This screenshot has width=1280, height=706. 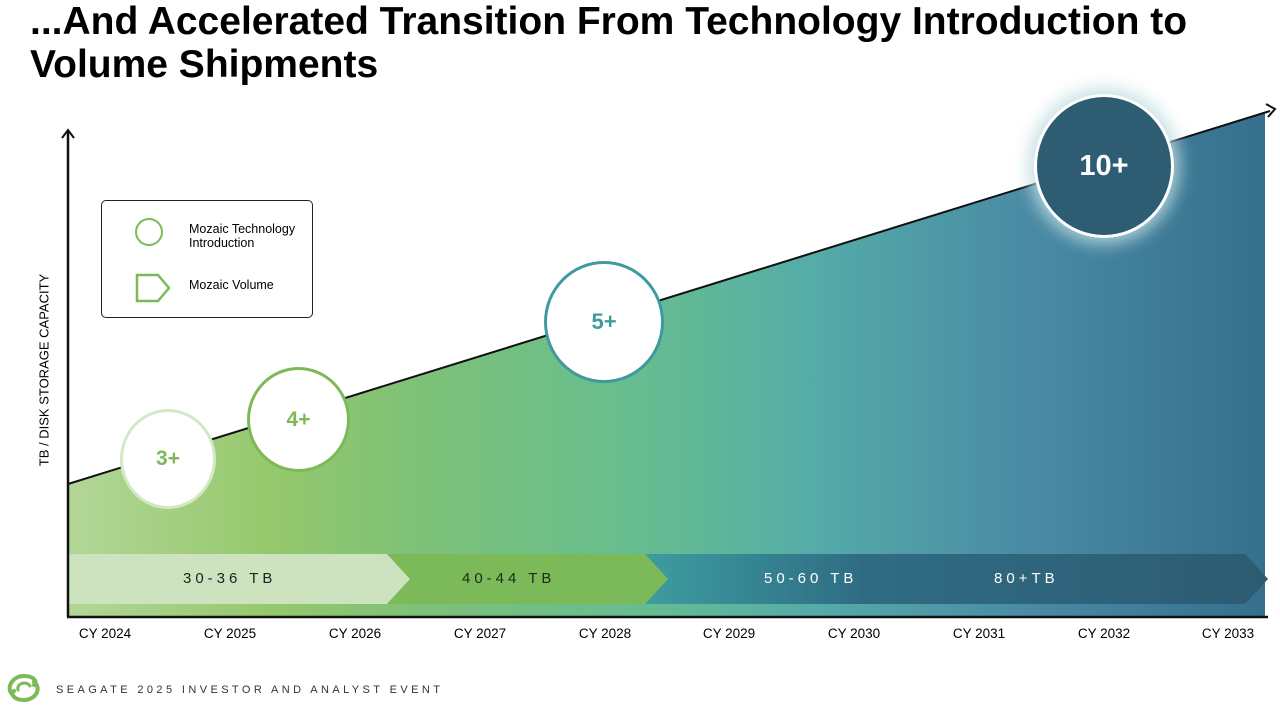 I want to click on band-30-36tb, so click(x=239, y=579).